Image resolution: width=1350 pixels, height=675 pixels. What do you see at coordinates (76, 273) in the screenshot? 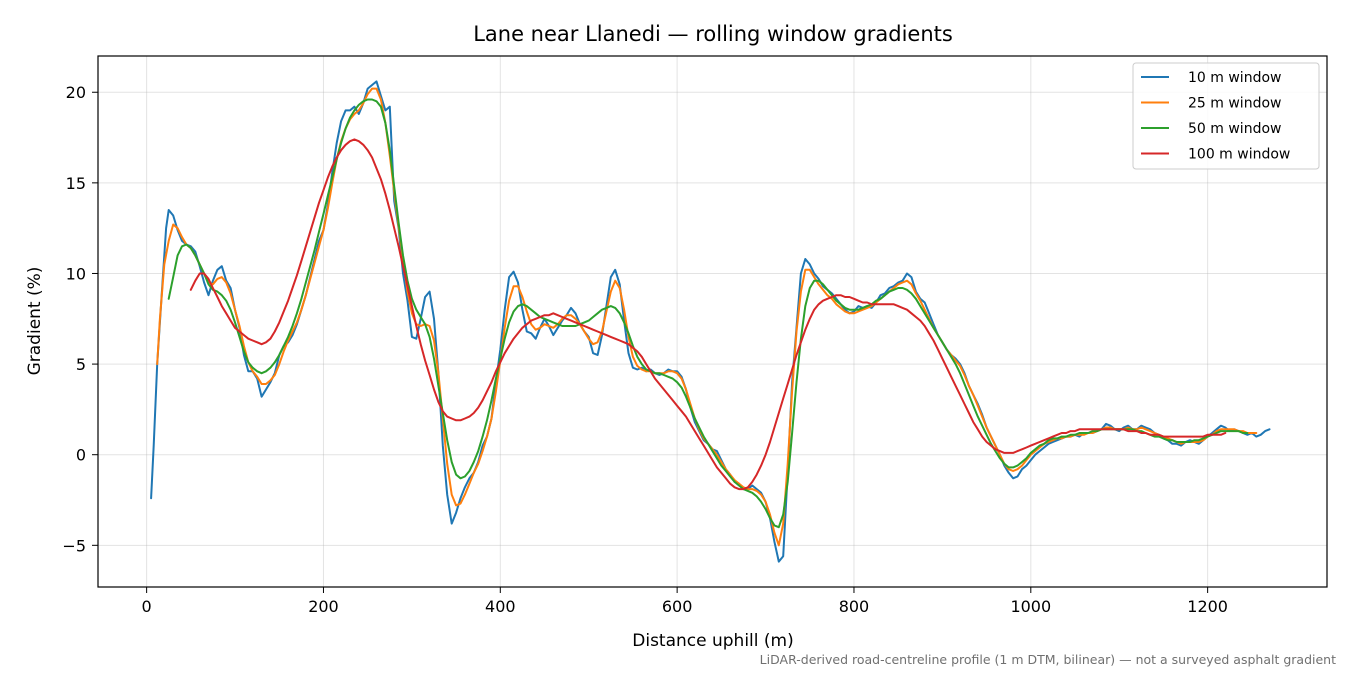
I see `y-tick-label: 10` at bounding box center [76, 273].